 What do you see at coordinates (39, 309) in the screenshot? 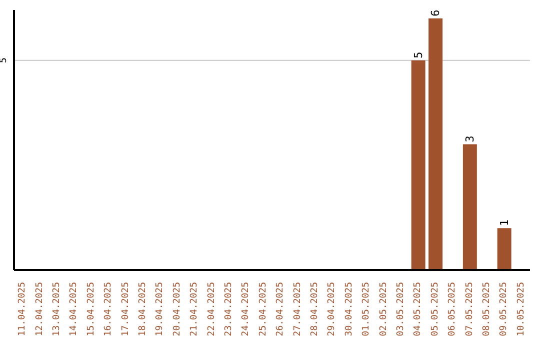
I see `x-tick-label: 12.04.2025` at bounding box center [39, 309].